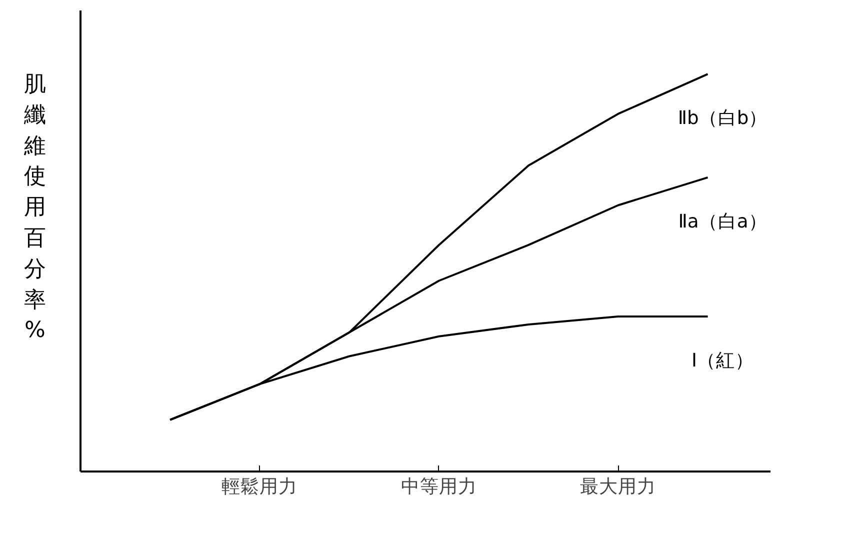 The width and height of the screenshot is (864, 539). Describe the element at coordinates (723, 361) in the screenshot. I see `series-label: Ⅰ（紅）` at that location.